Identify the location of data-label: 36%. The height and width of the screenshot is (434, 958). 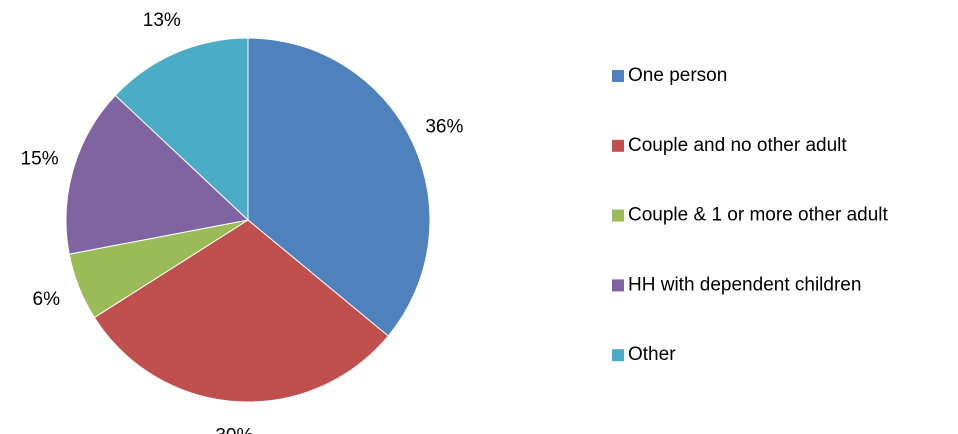
(444, 127).